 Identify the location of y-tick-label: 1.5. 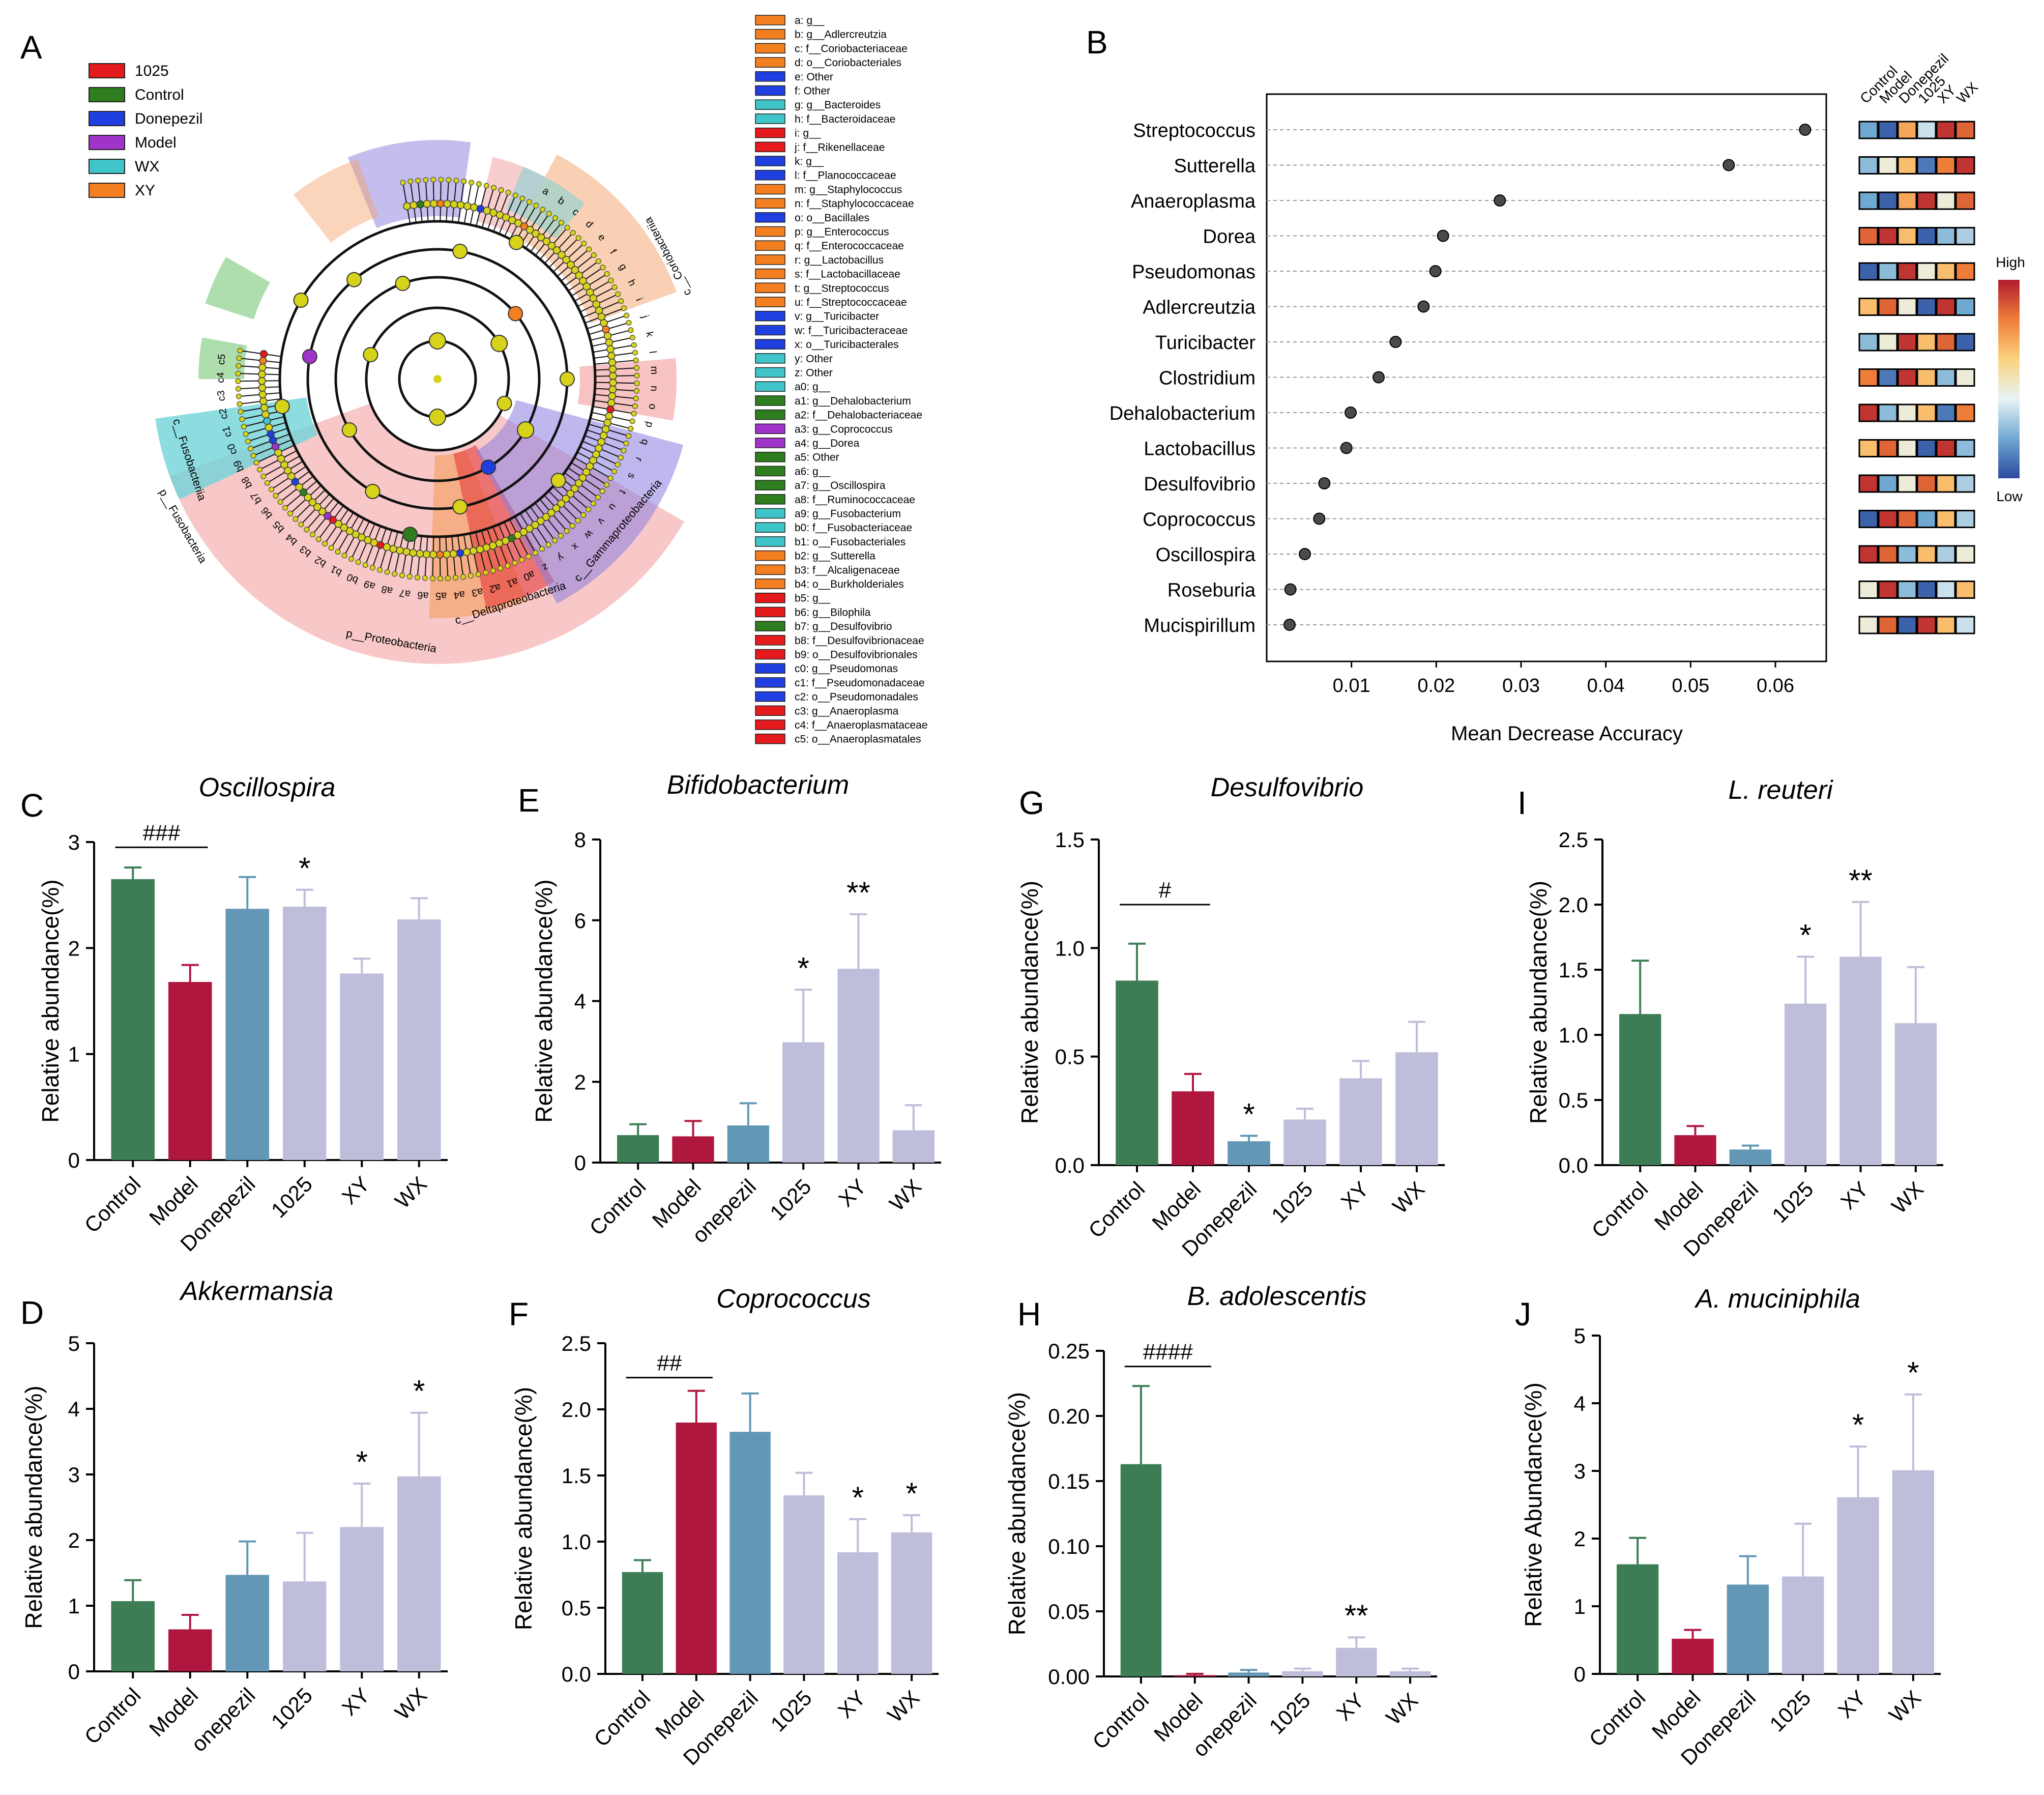
(1574, 970).